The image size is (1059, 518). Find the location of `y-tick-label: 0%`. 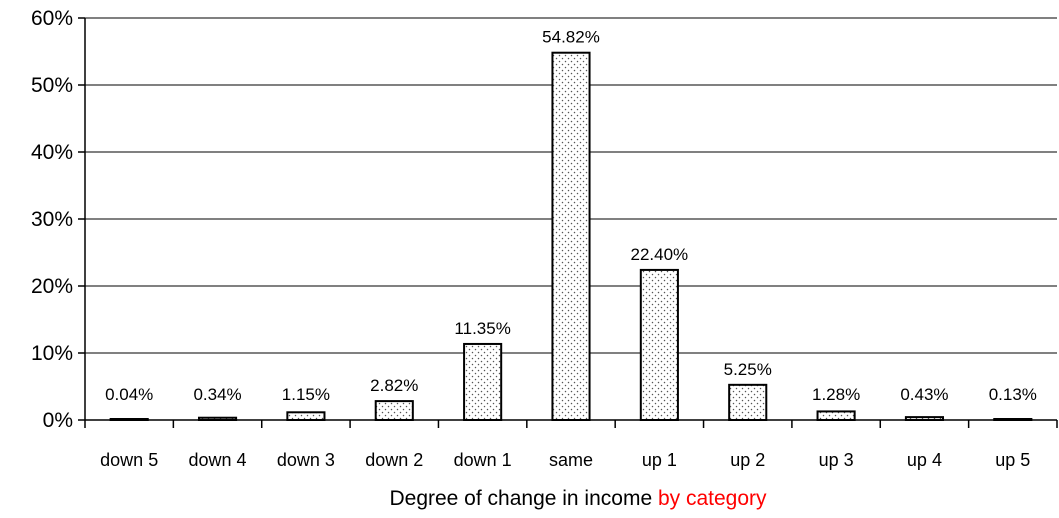

y-tick-label: 0% is located at coordinates (58, 420).